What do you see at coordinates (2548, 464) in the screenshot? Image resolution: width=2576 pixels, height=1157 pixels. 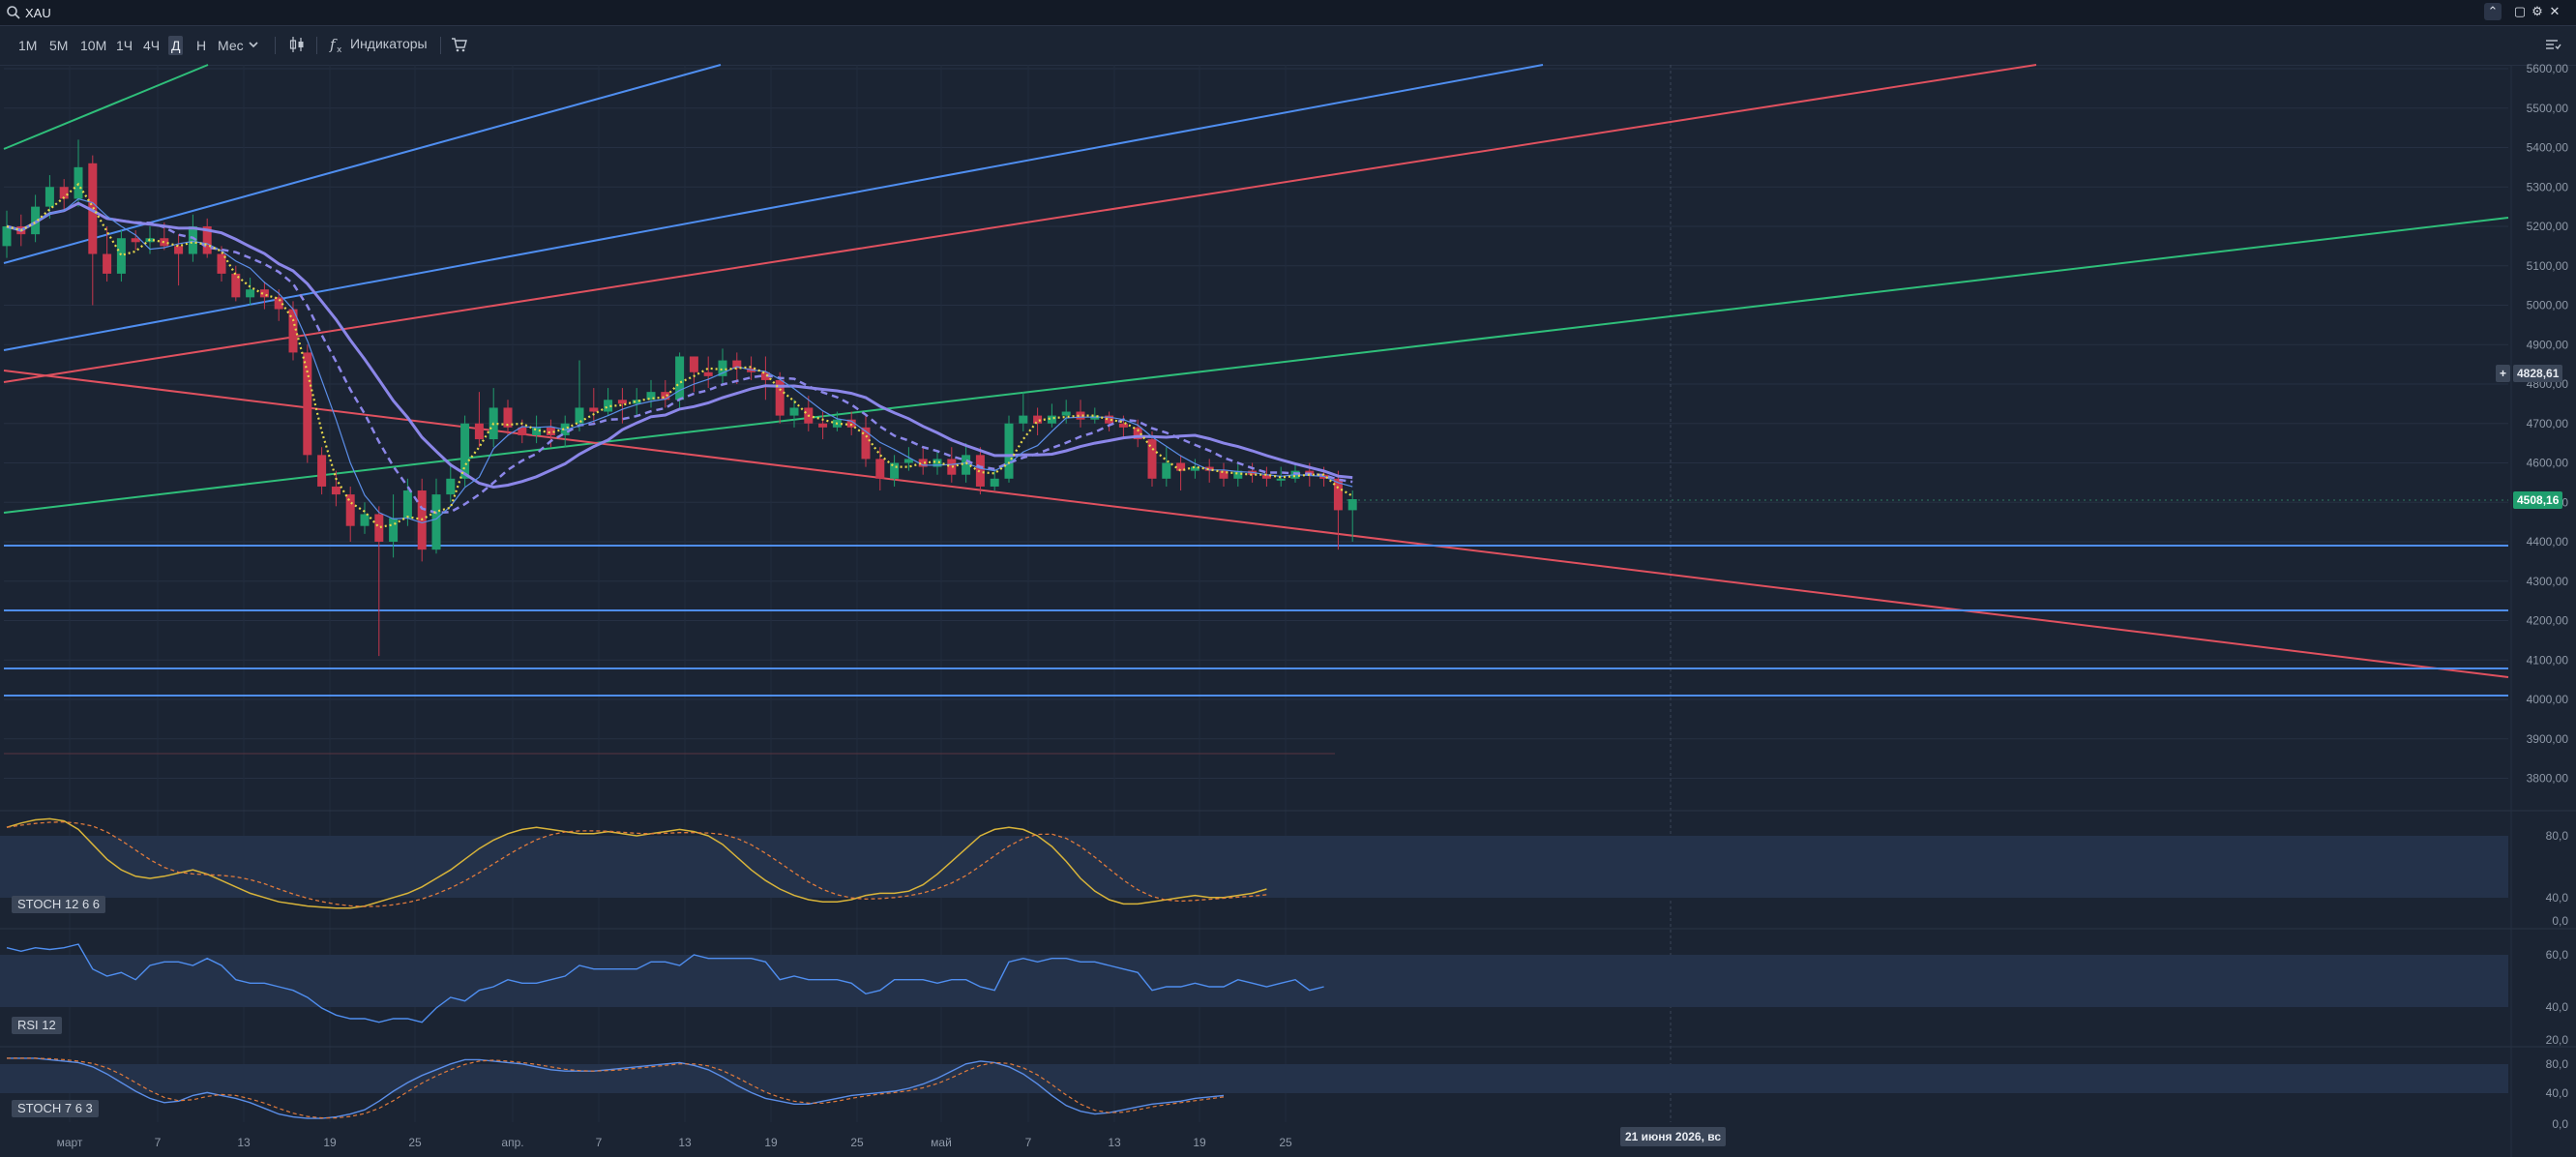 I see `price-tick-label: 4600,00` at bounding box center [2548, 464].